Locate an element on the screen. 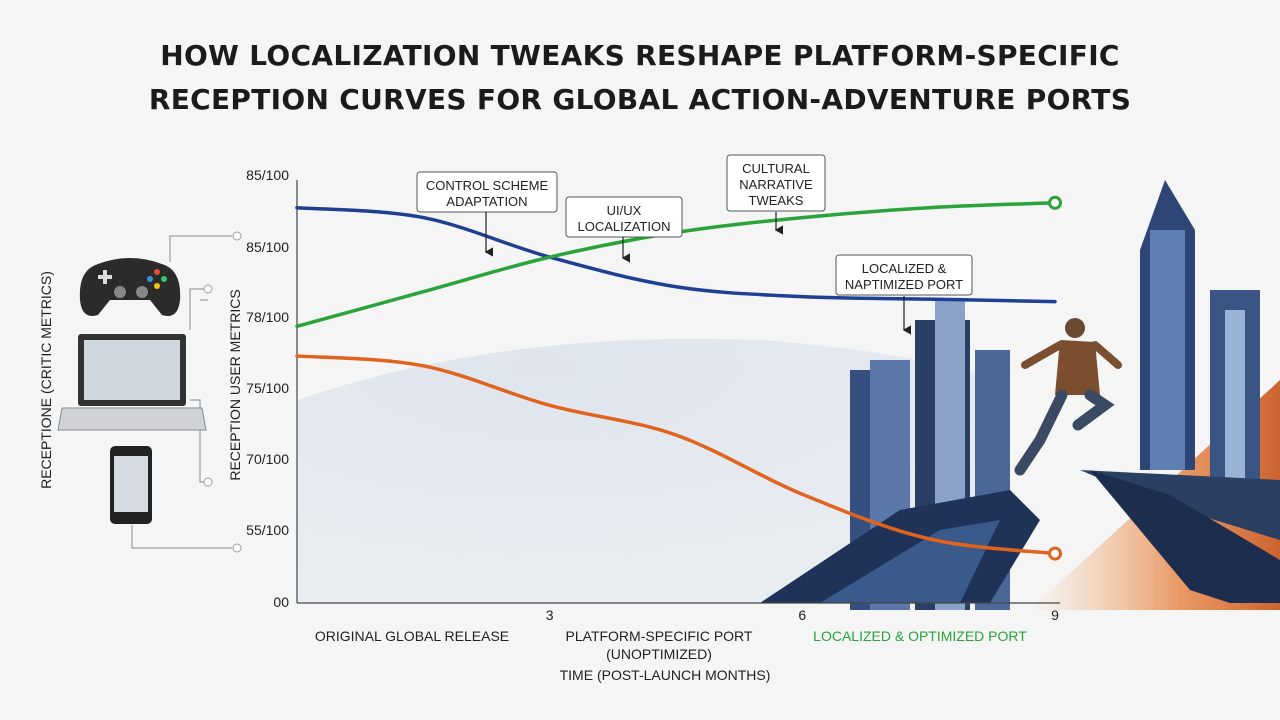 This screenshot has width=1280, height=720. annotation-text: CULTURAL is located at coordinates (776, 168).